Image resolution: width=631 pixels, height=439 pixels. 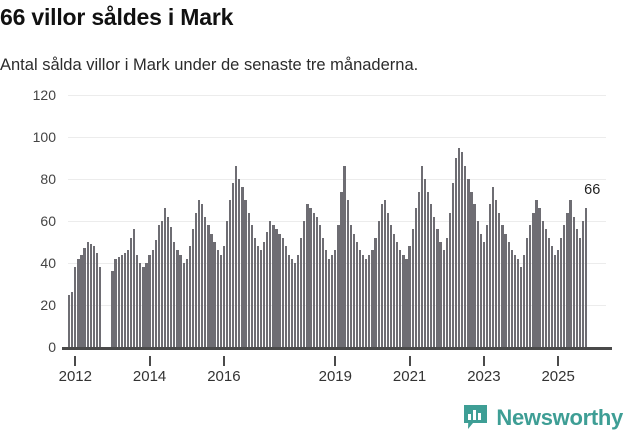 I want to click on x-axis-tick-label: 2012, so click(x=75, y=376).